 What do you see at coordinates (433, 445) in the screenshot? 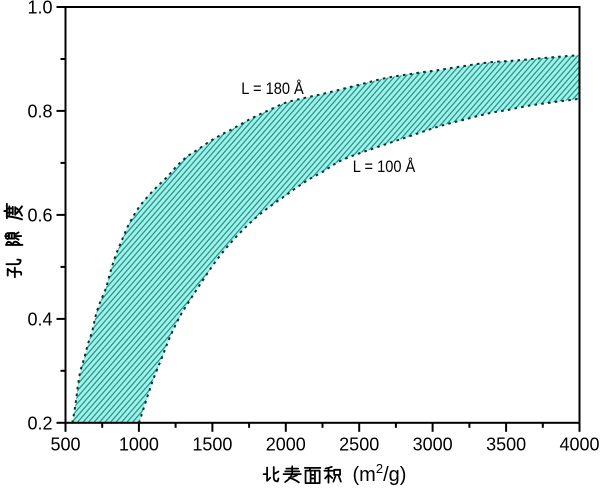
I see `svg-text: 3000` at bounding box center [433, 445].